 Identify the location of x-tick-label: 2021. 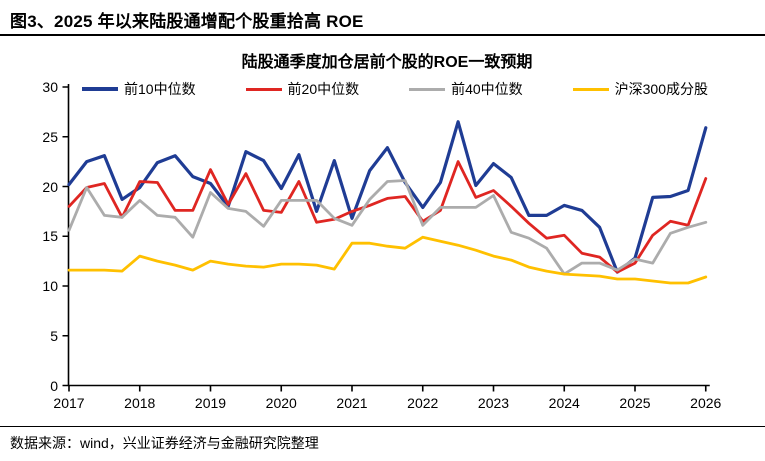
(352, 402).